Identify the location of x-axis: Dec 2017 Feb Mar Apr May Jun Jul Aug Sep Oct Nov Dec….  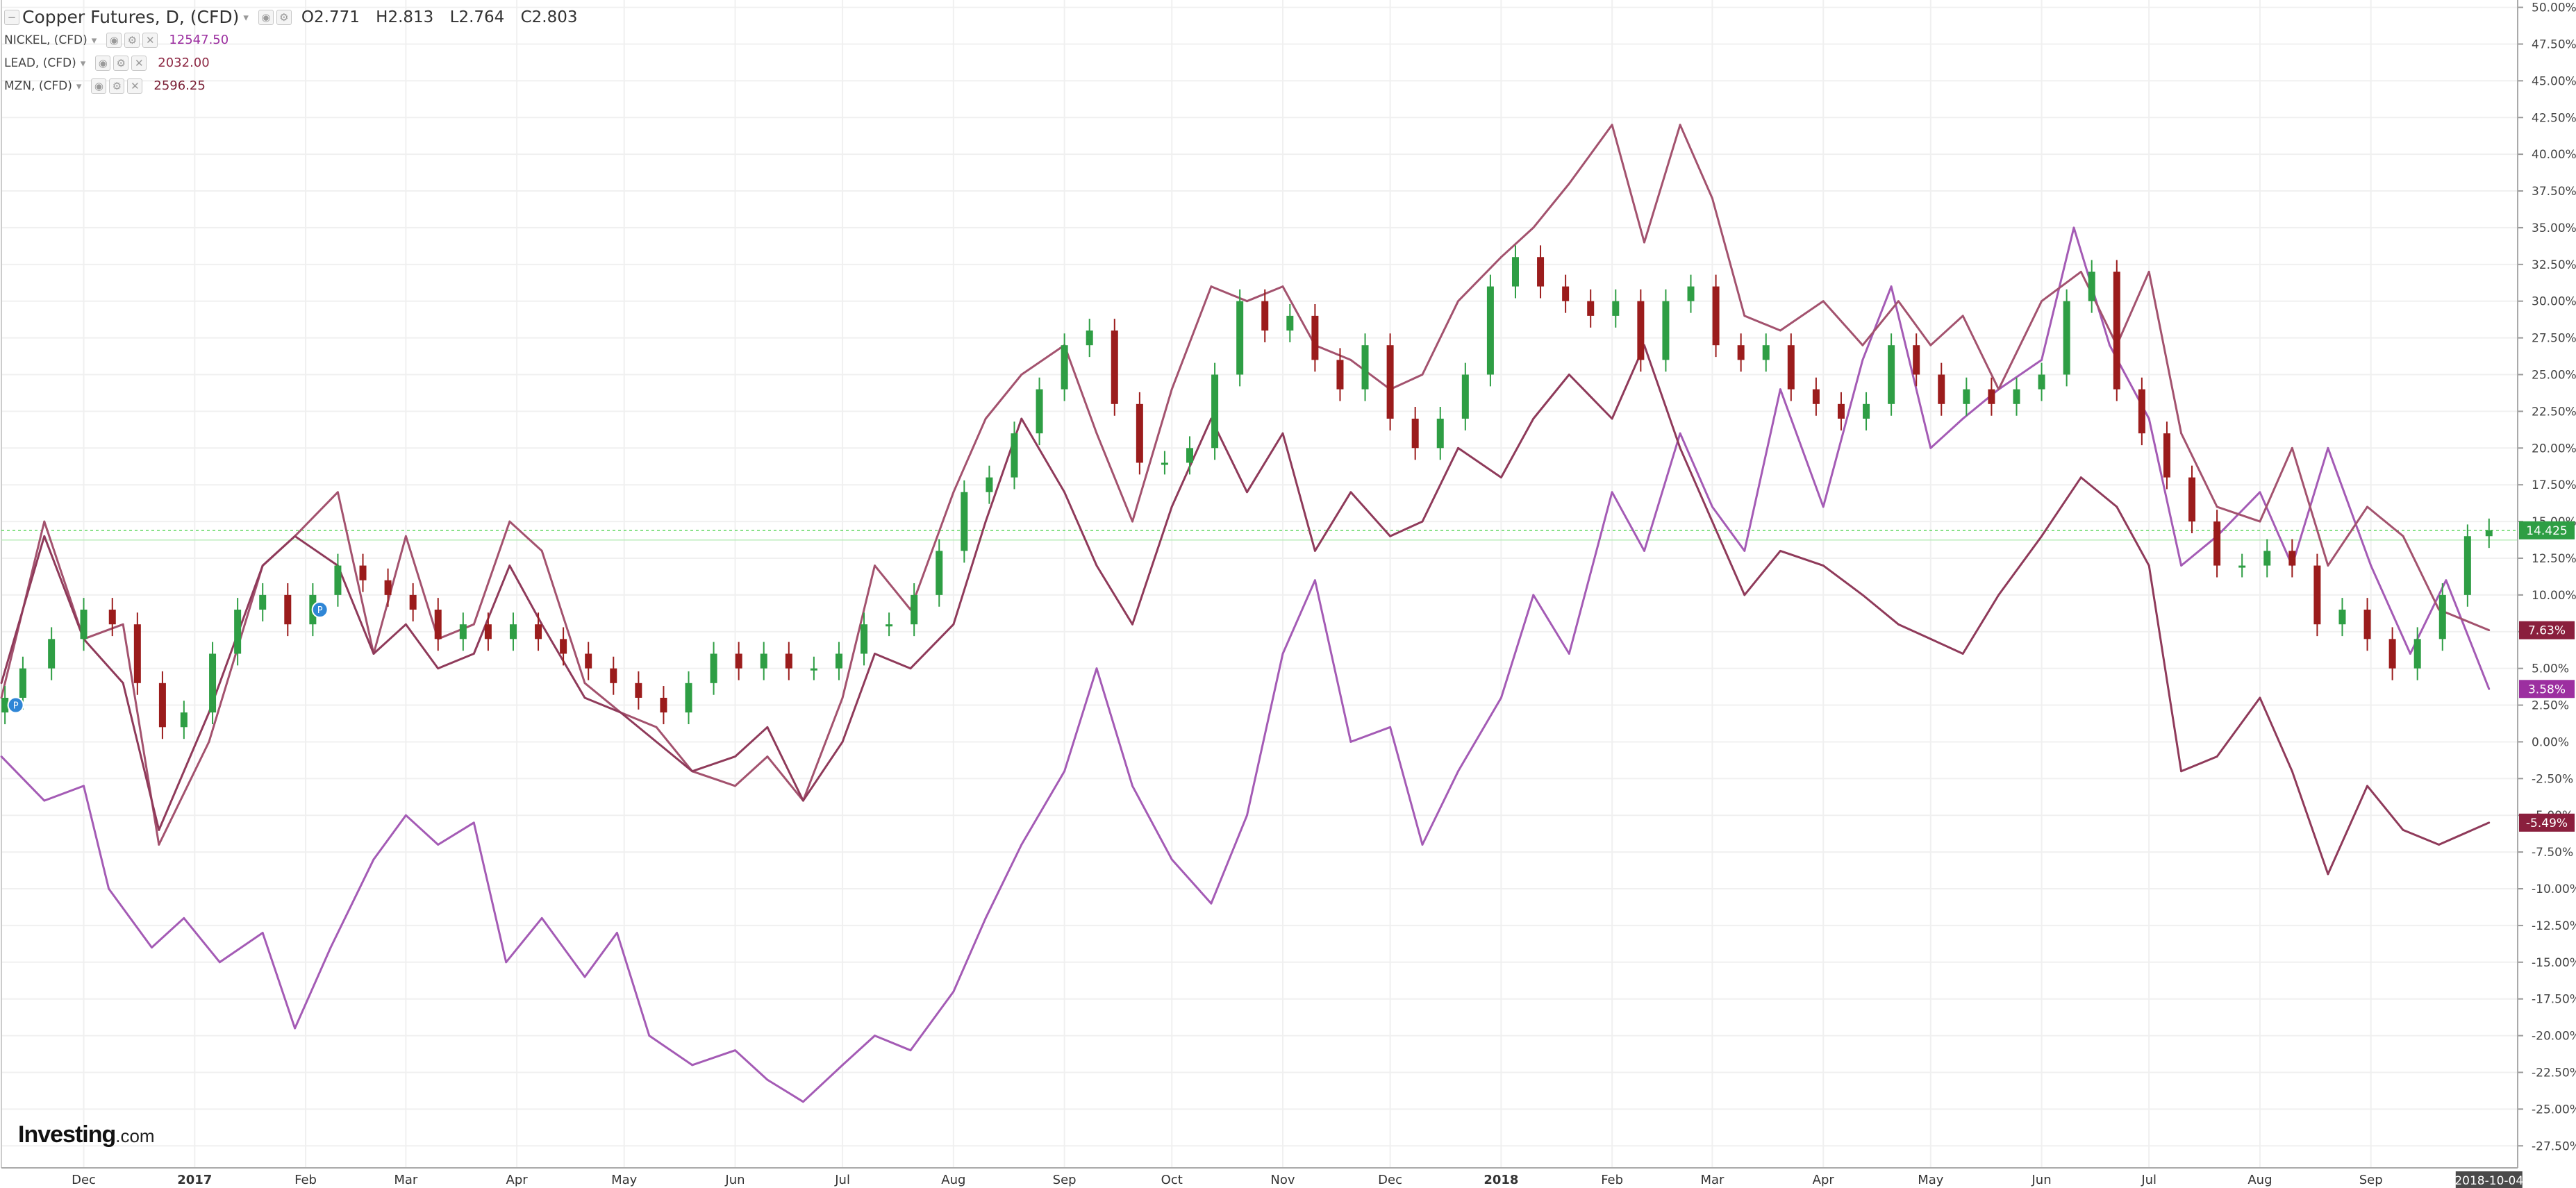
(1262, 1177).